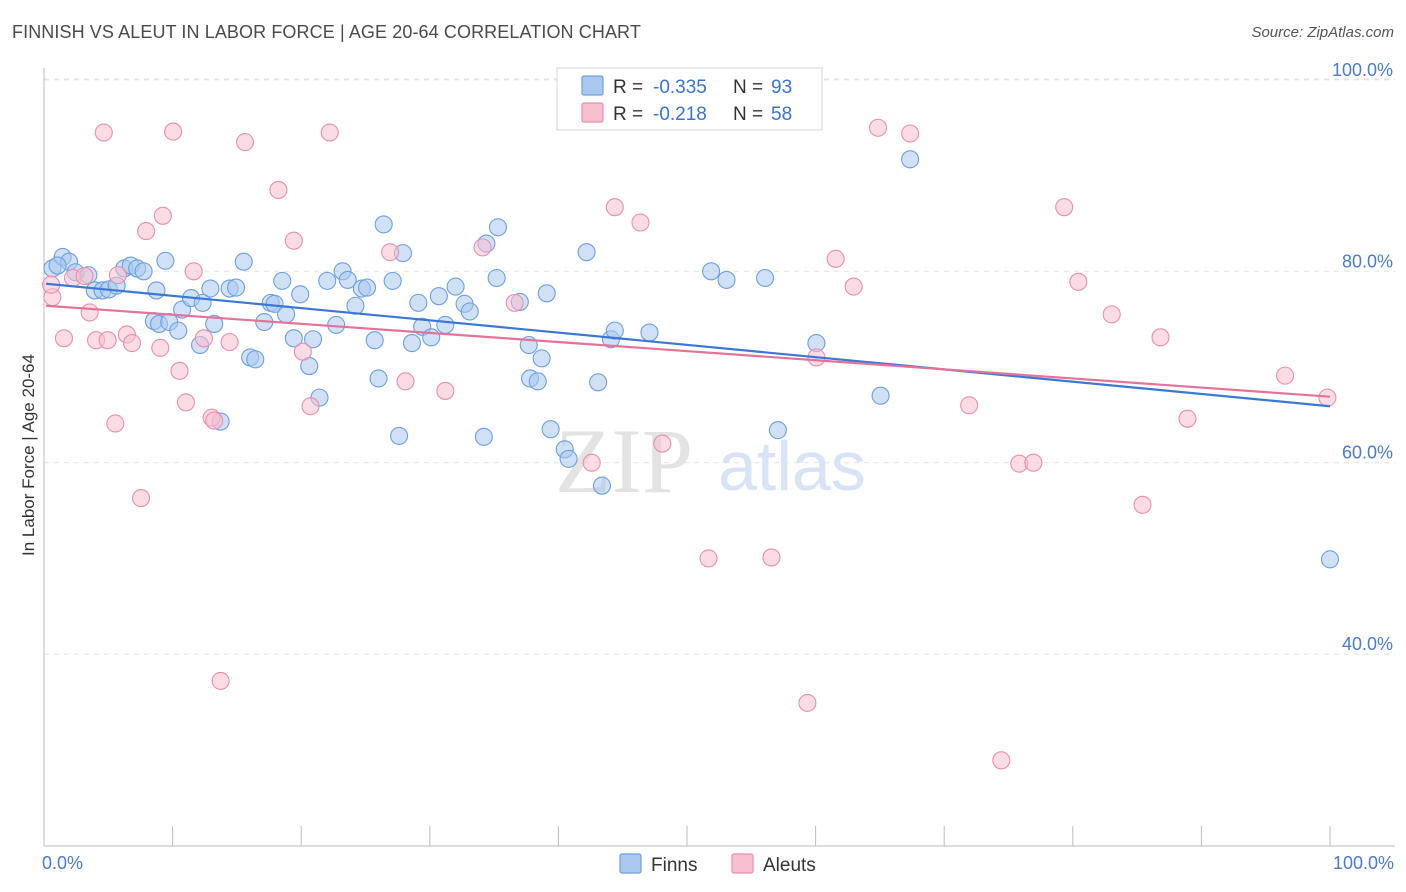 The height and width of the screenshot is (892, 1406). Describe the element at coordinates (751, 836) in the screenshot. I see `x-axis-ticks` at that location.